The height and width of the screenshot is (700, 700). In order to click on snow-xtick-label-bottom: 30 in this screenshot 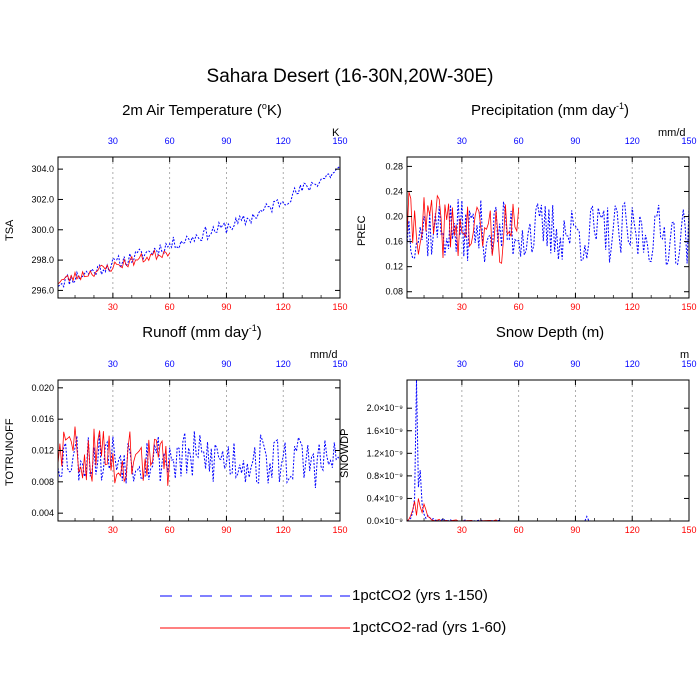, I will do `click(462, 530)`.